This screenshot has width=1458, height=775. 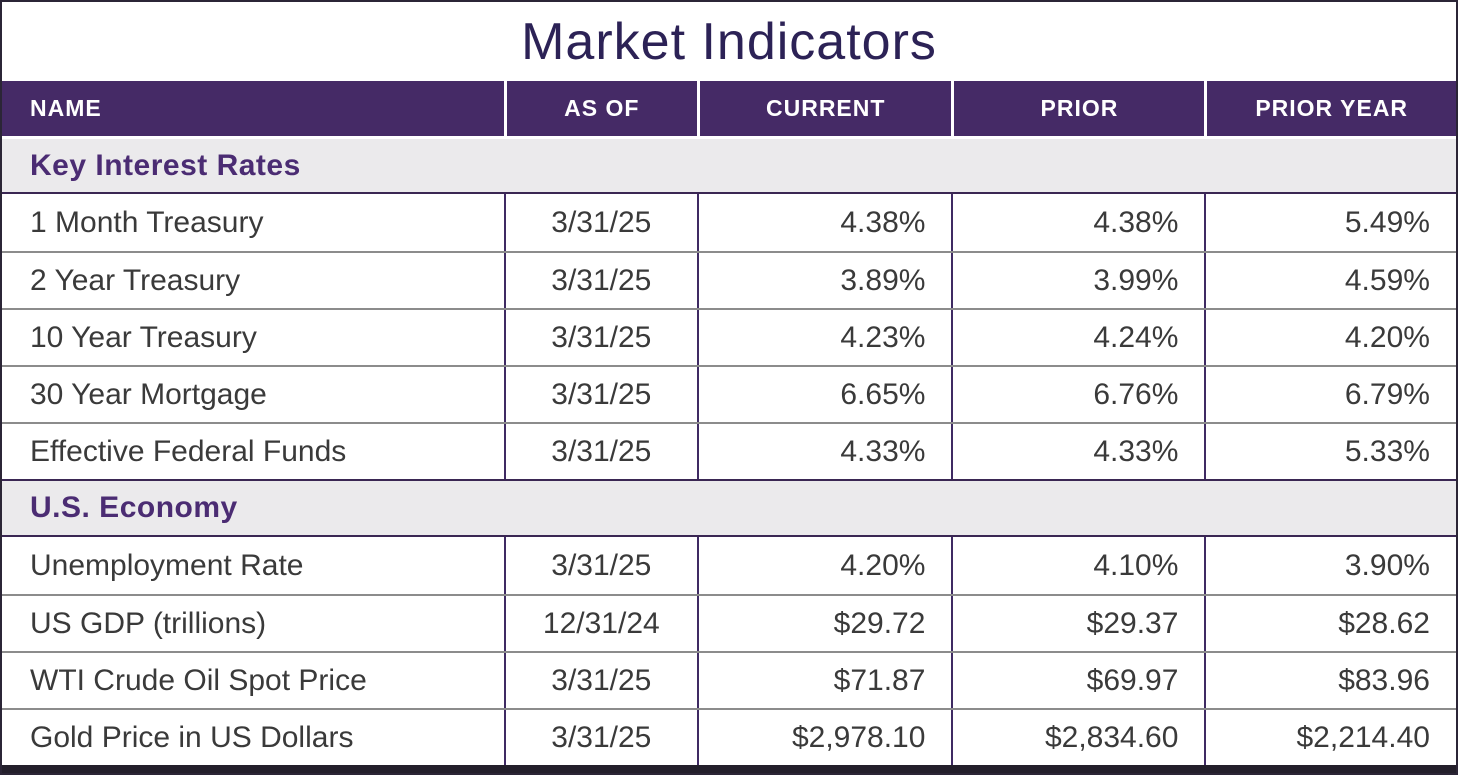 What do you see at coordinates (824, 280) in the screenshot?
I see `cell-current: 3.89%` at bounding box center [824, 280].